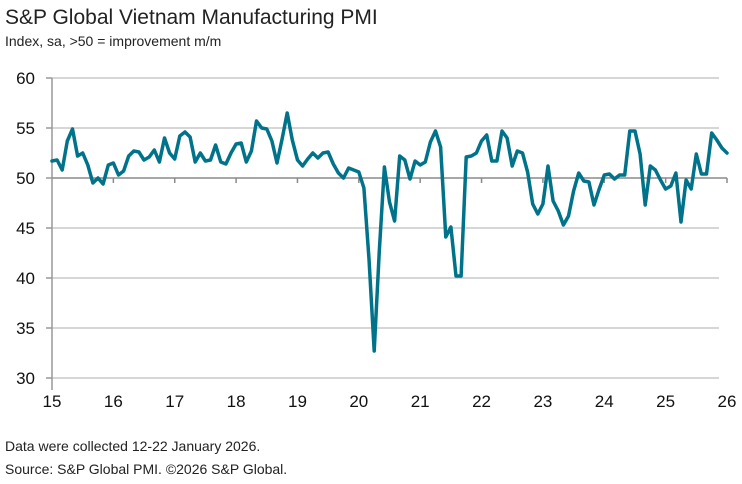 Image resolution: width=742 pixels, height=484 pixels. Describe the element at coordinates (25, 178) in the screenshot. I see `y-tick-label: 50` at that location.